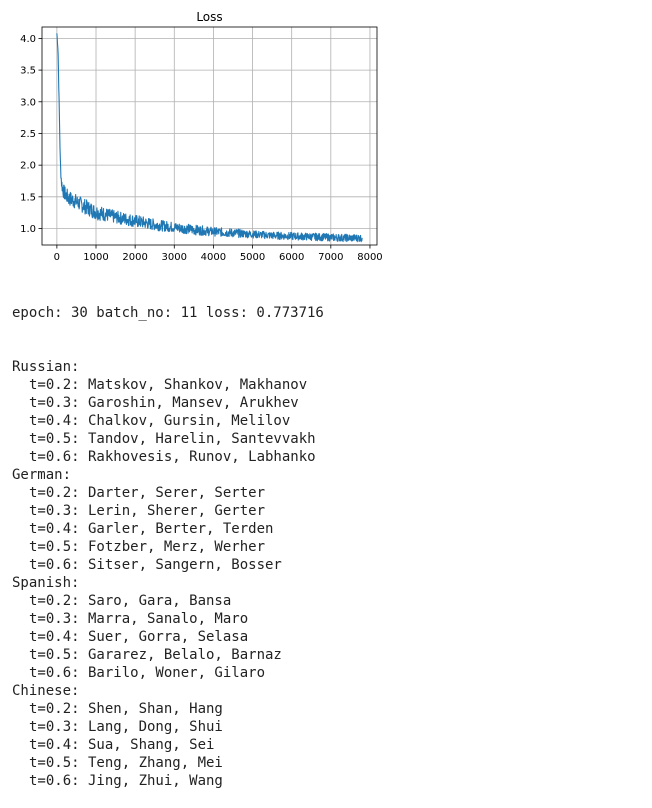 The image size is (652, 808). Describe the element at coordinates (155, 565) in the screenshot. I see `sample-line: t=0.6: Sitser, Sangern, Bosser` at that location.